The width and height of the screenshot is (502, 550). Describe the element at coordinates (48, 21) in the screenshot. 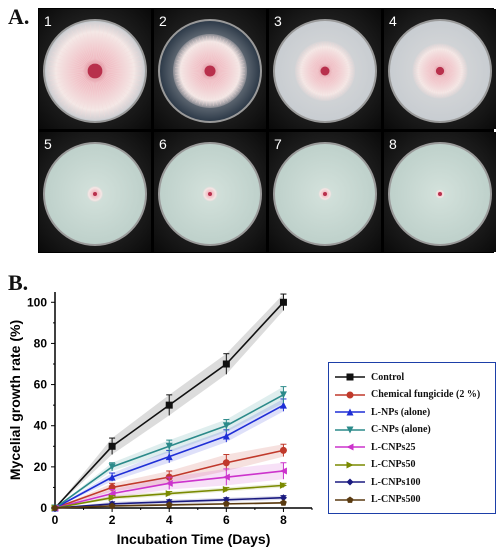

I see `plate-number: 1` at that location.